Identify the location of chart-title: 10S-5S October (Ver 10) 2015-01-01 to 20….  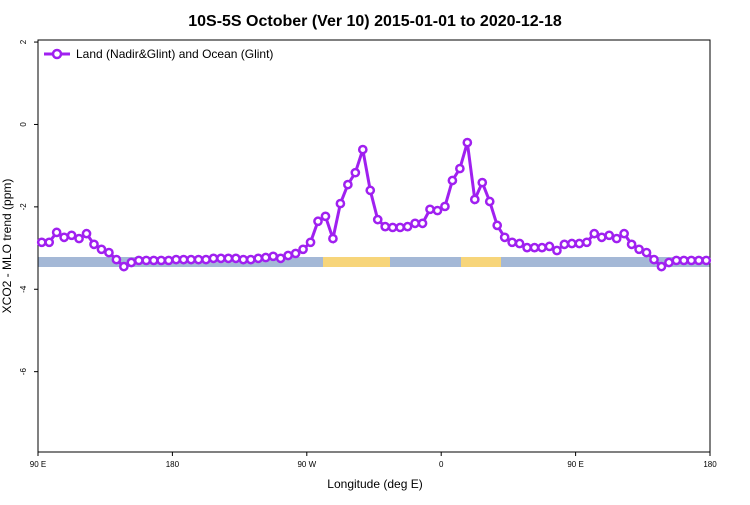
(375, 21).